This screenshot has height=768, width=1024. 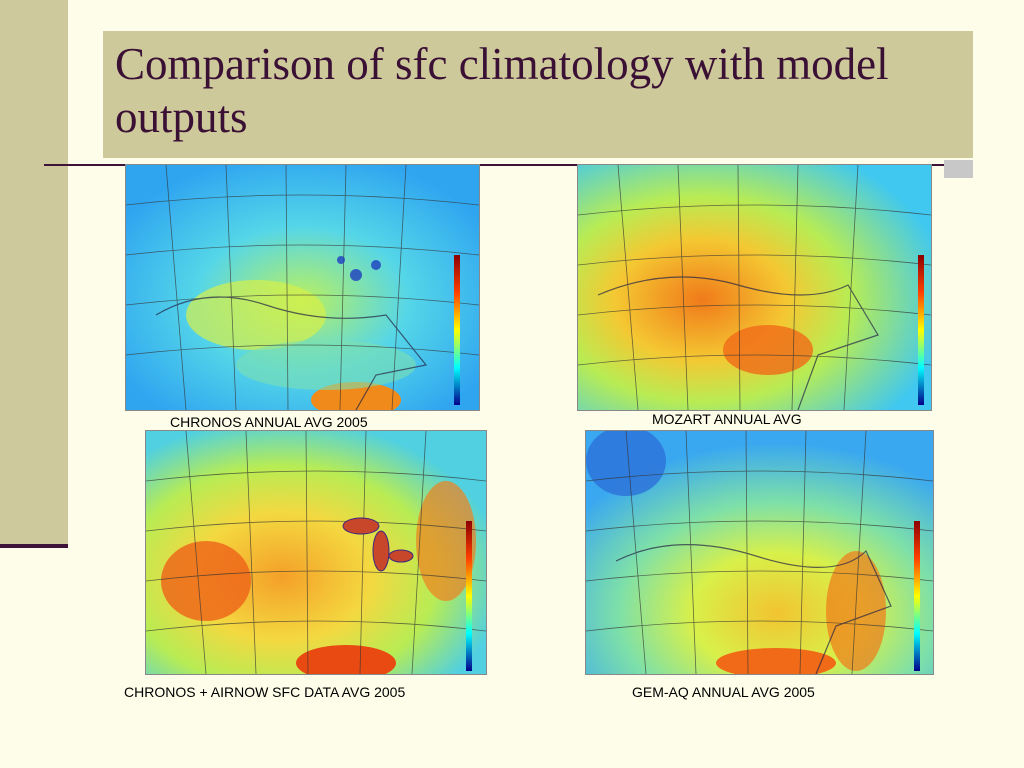 I want to click on caption-chronos: CHRONOS ANNUAL AVG 2005, so click(x=269, y=422).